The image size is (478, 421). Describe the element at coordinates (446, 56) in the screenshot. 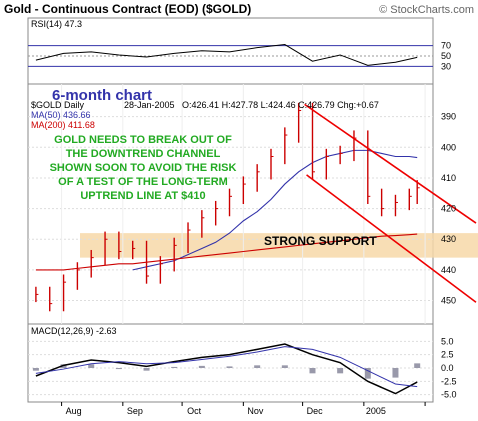

I see `rsi-y-tick: 50` at that location.